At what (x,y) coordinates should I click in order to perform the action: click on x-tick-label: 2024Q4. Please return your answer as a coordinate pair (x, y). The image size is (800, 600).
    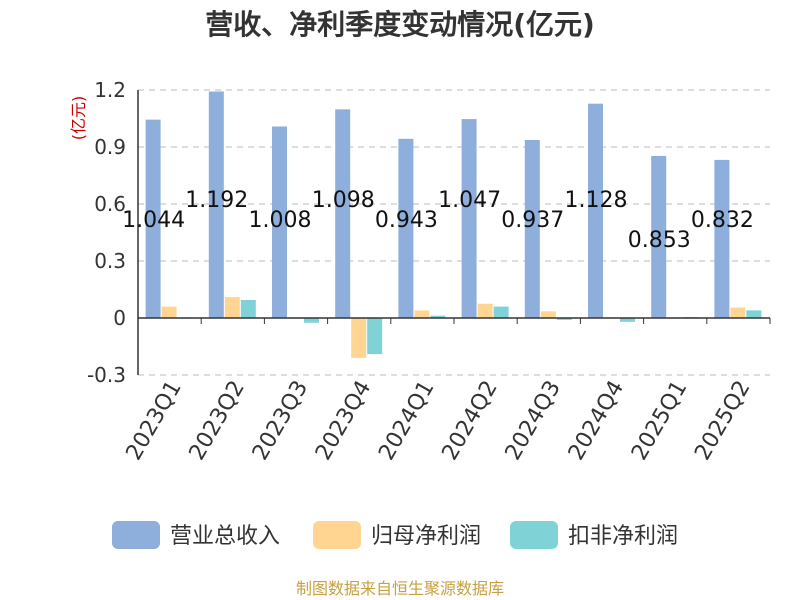
    Looking at the image, I should click on (596, 421).